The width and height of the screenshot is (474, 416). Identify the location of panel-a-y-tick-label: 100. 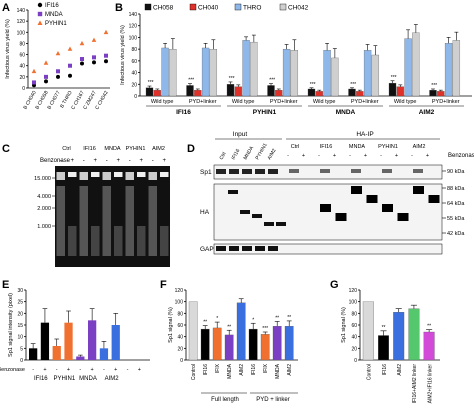
(21, 33).